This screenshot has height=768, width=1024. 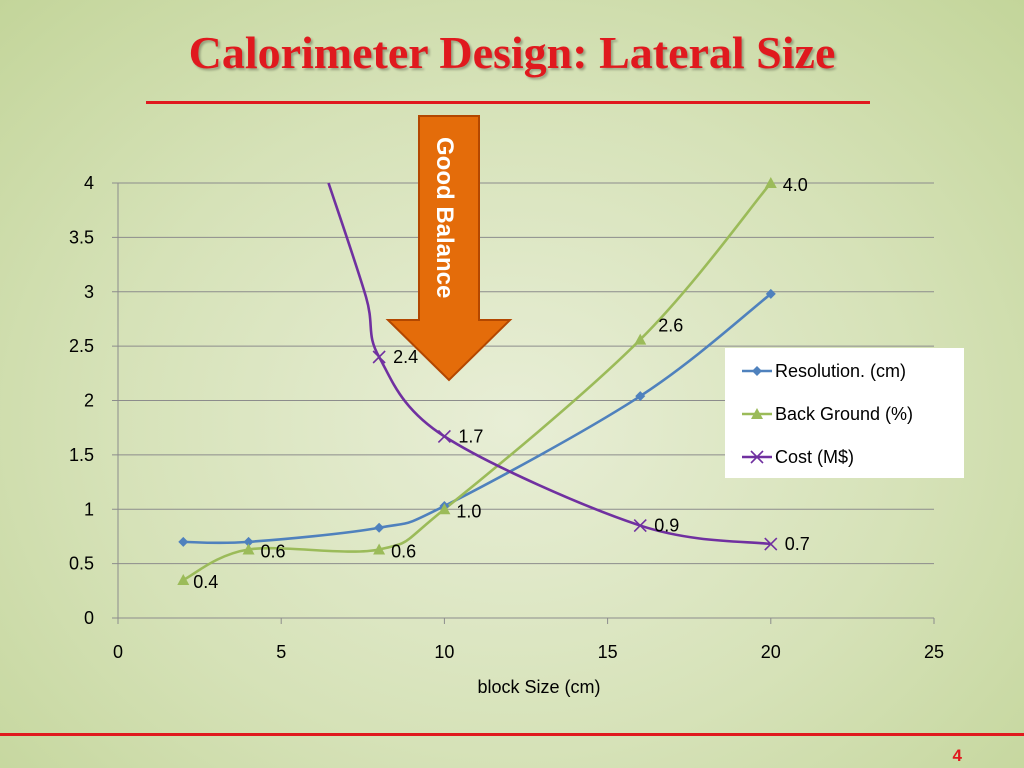 What do you see at coordinates (797, 544) in the screenshot?
I see `data-label: 0.7` at bounding box center [797, 544].